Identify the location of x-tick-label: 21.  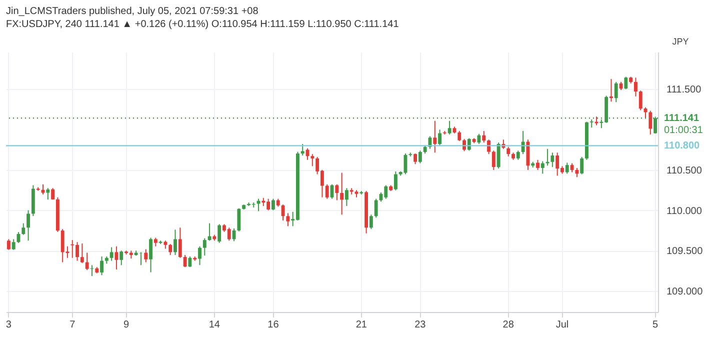
(362, 325).